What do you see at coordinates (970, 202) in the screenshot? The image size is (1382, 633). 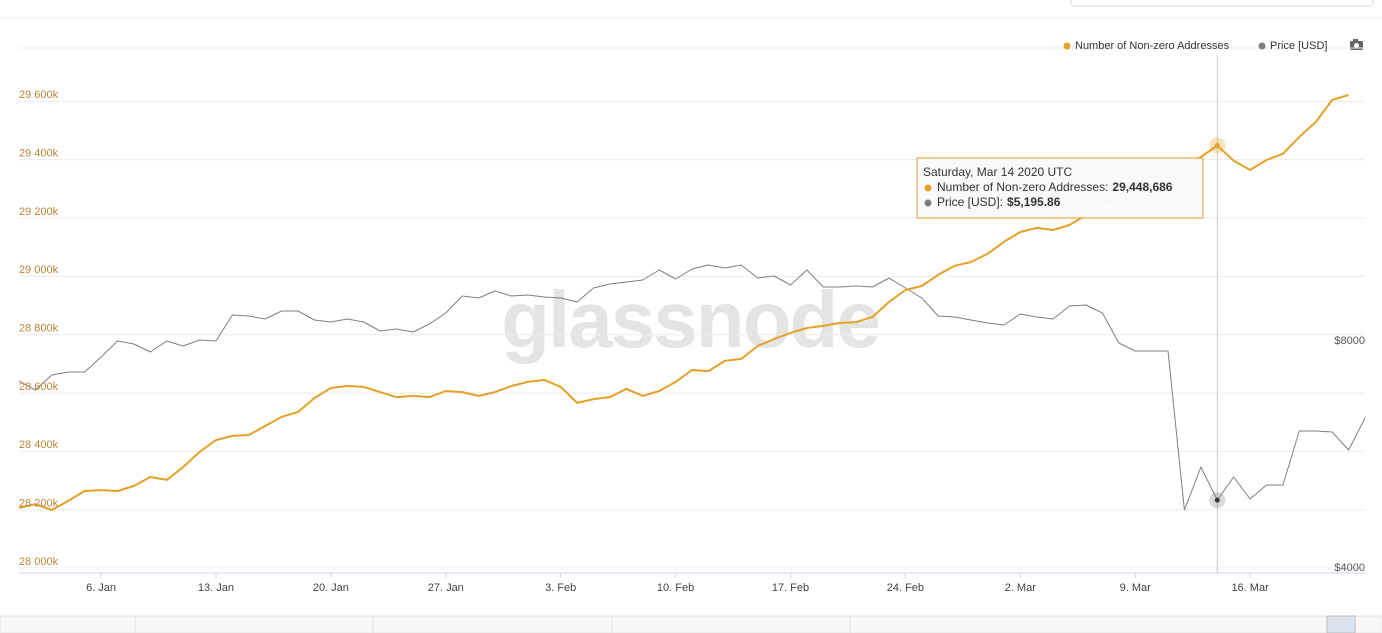 I see `tooltip-label: Price [USD]:` at bounding box center [970, 202].